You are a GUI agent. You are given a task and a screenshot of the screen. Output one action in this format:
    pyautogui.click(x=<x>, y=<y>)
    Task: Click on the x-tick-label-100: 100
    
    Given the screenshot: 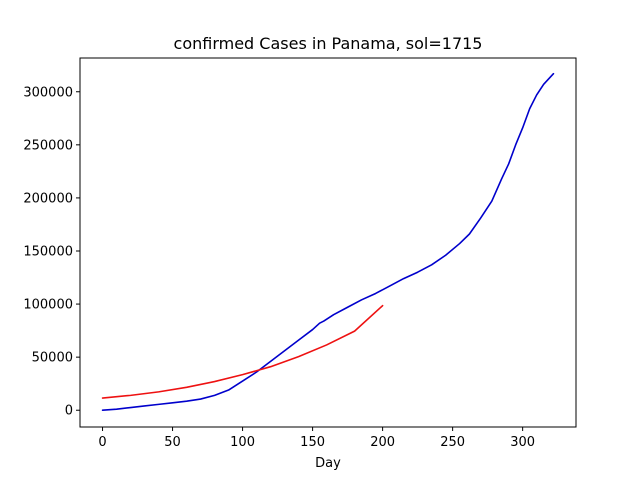 What is the action you would take?
    pyautogui.click(x=242, y=442)
    